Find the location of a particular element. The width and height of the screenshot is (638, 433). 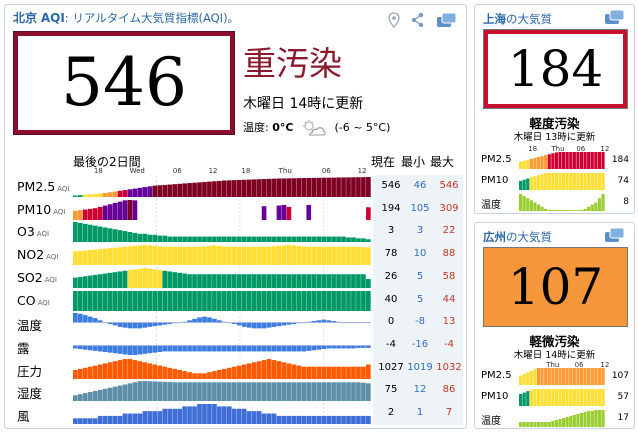

row-label-unit: AQI is located at coordinates (43, 302).